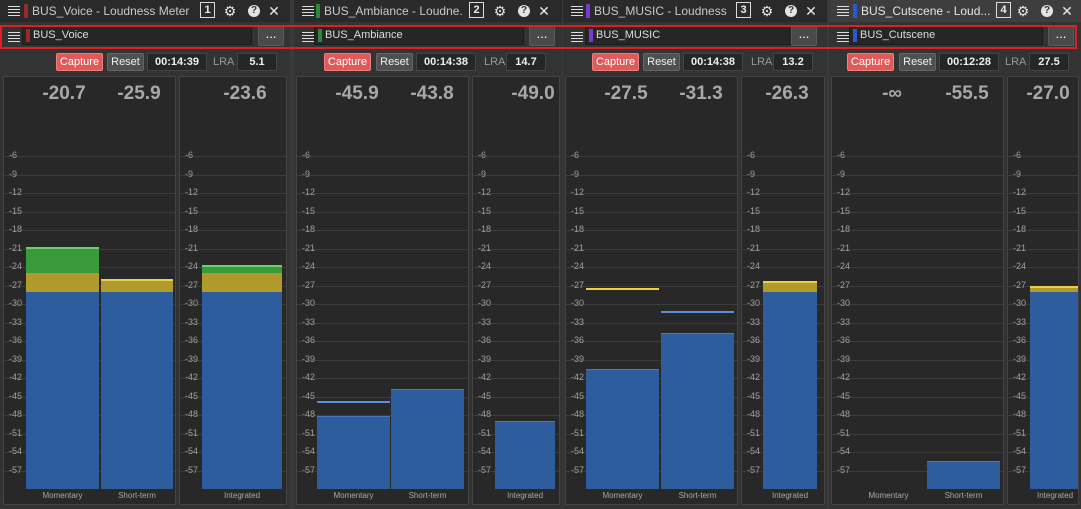 This screenshot has width=1081, height=509. I want to click on bus-name-field: BUS_Ambiance, so click(419, 35).